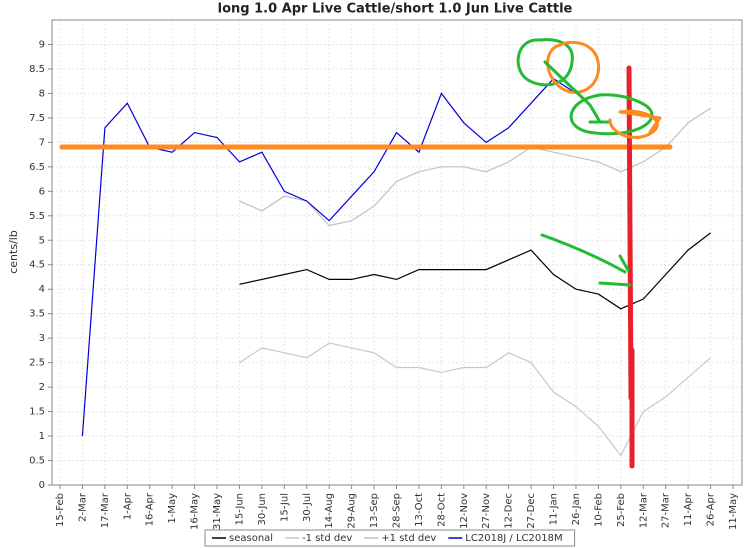 Image resolution: width=749 pixels, height=548 pixels. What do you see at coordinates (327, 538) in the screenshot?
I see `legend-label: -1 std dev` at bounding box center [327, 538].